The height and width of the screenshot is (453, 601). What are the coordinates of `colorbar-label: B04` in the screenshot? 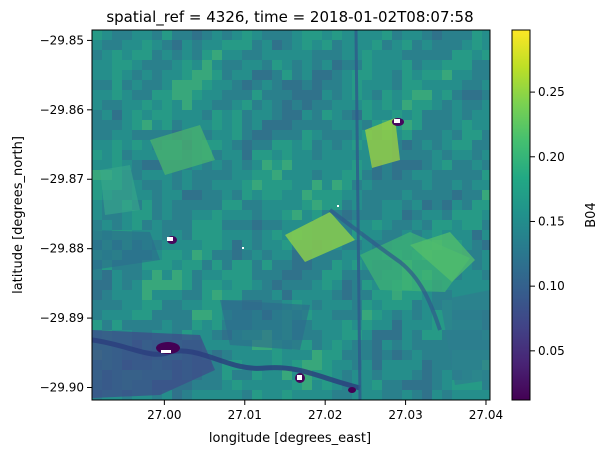 It's located at (591, 214).